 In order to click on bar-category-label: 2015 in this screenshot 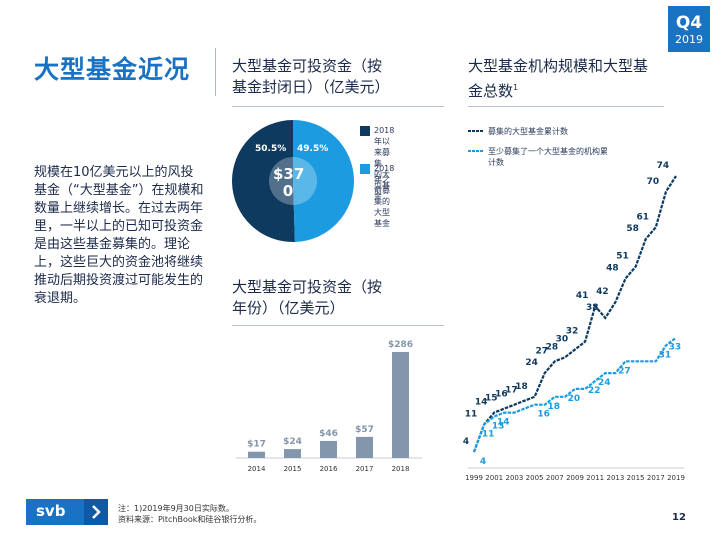, I will do `click(293, 469)`.